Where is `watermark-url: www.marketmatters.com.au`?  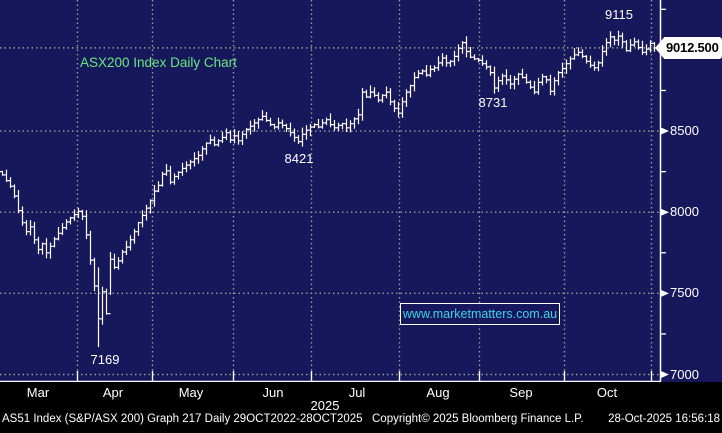
watermark-url: www.marketmatters.com.au is located at coordinates (480, 314).